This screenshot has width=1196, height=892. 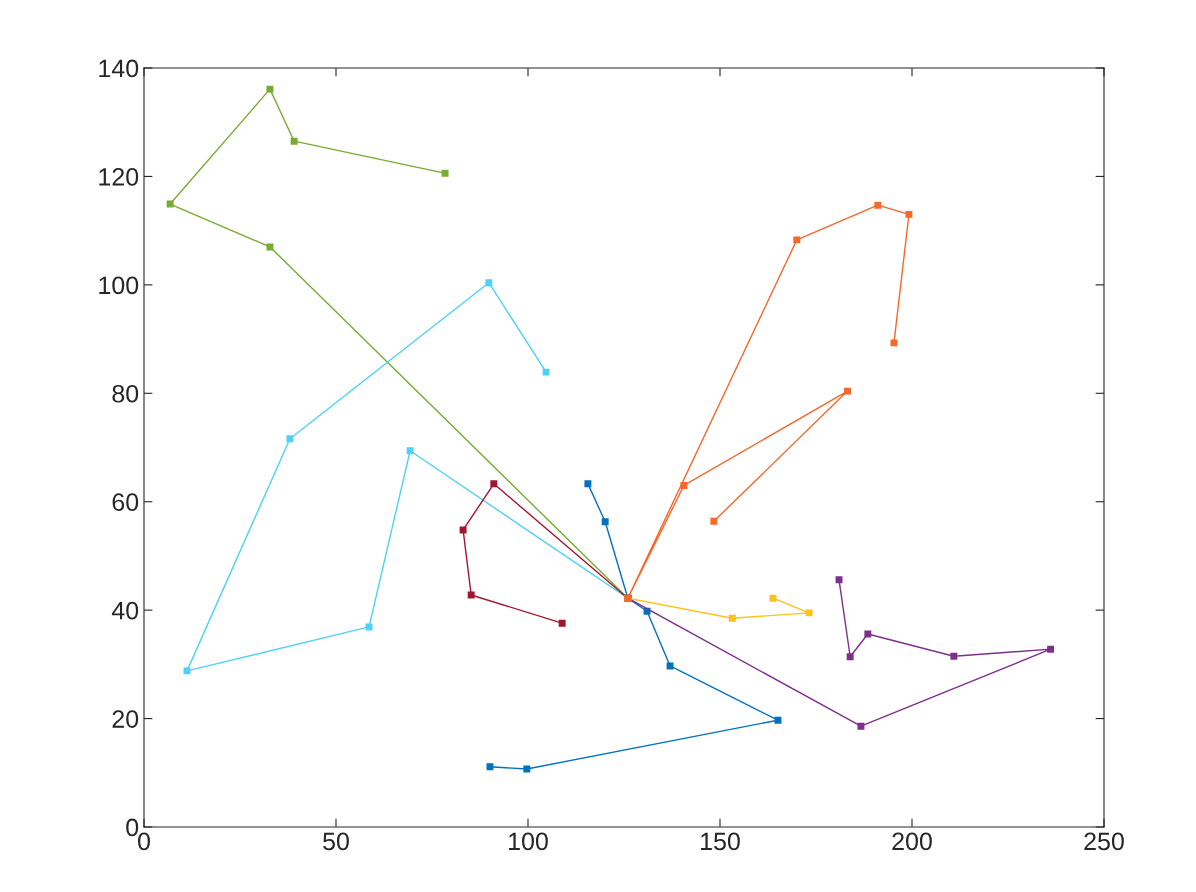 I want to click on y-tick-label: 0, so click(x=132, y=827).